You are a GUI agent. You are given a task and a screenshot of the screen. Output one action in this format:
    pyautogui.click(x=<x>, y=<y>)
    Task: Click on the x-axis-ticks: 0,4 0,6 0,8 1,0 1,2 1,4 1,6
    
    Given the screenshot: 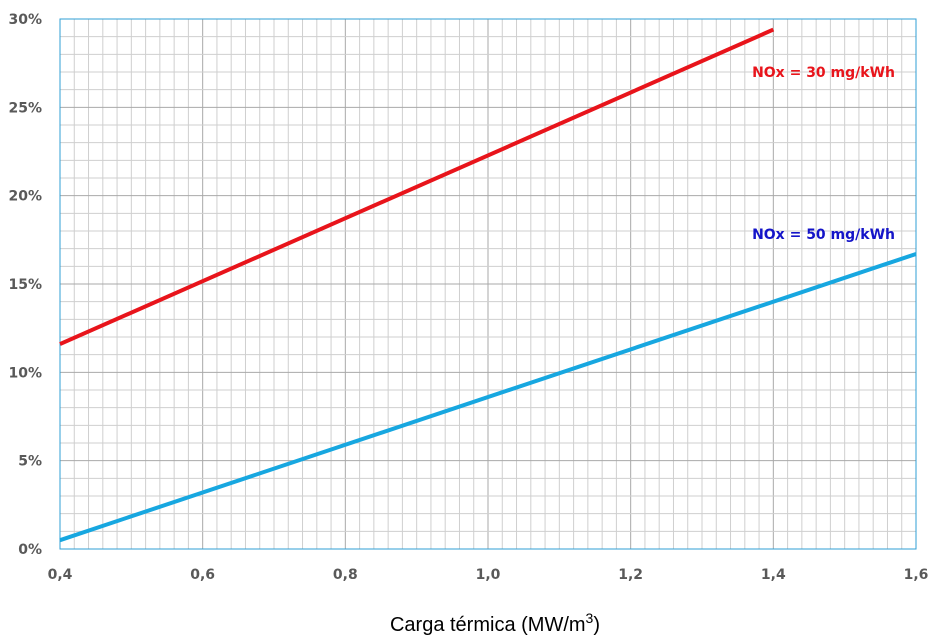 What is the action you would take?
    pyautogui.click(x=488, y=575)
    